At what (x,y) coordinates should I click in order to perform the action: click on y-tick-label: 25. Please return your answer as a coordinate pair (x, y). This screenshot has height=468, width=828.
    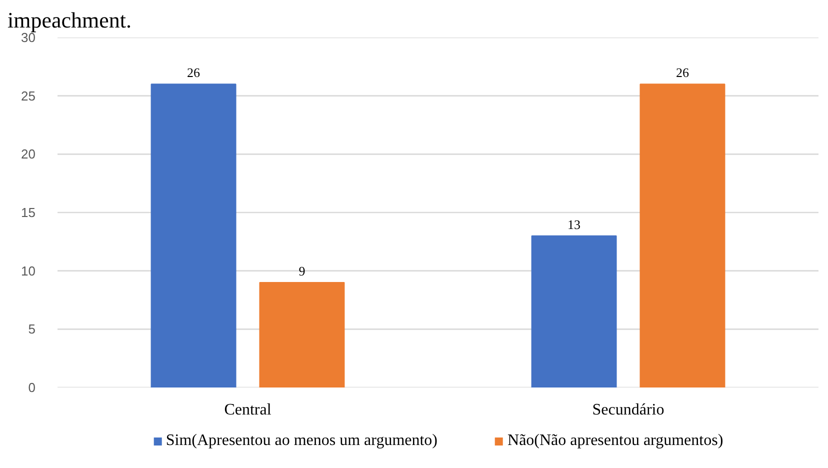
    Looking at the image, I should click on (28, 96).